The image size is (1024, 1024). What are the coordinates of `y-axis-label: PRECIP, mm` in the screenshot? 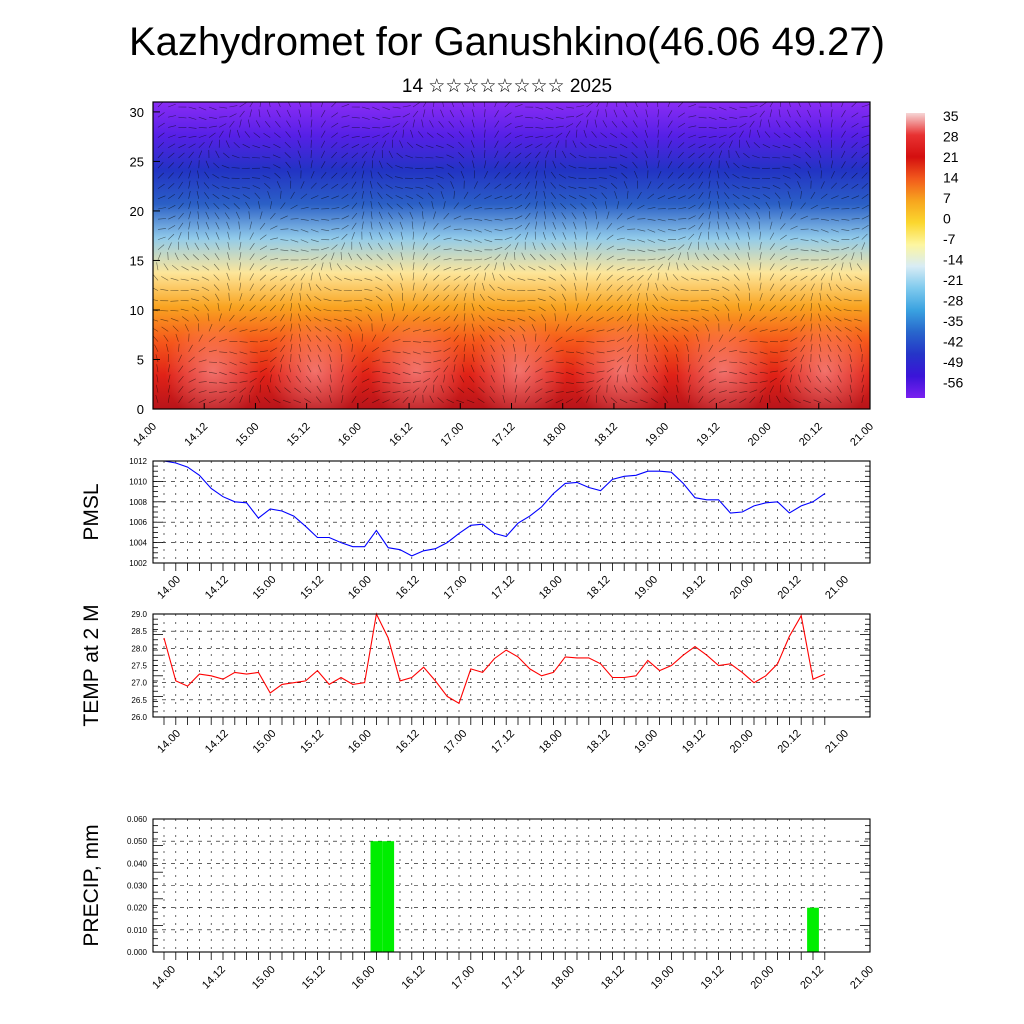 It's located at (91, 885).